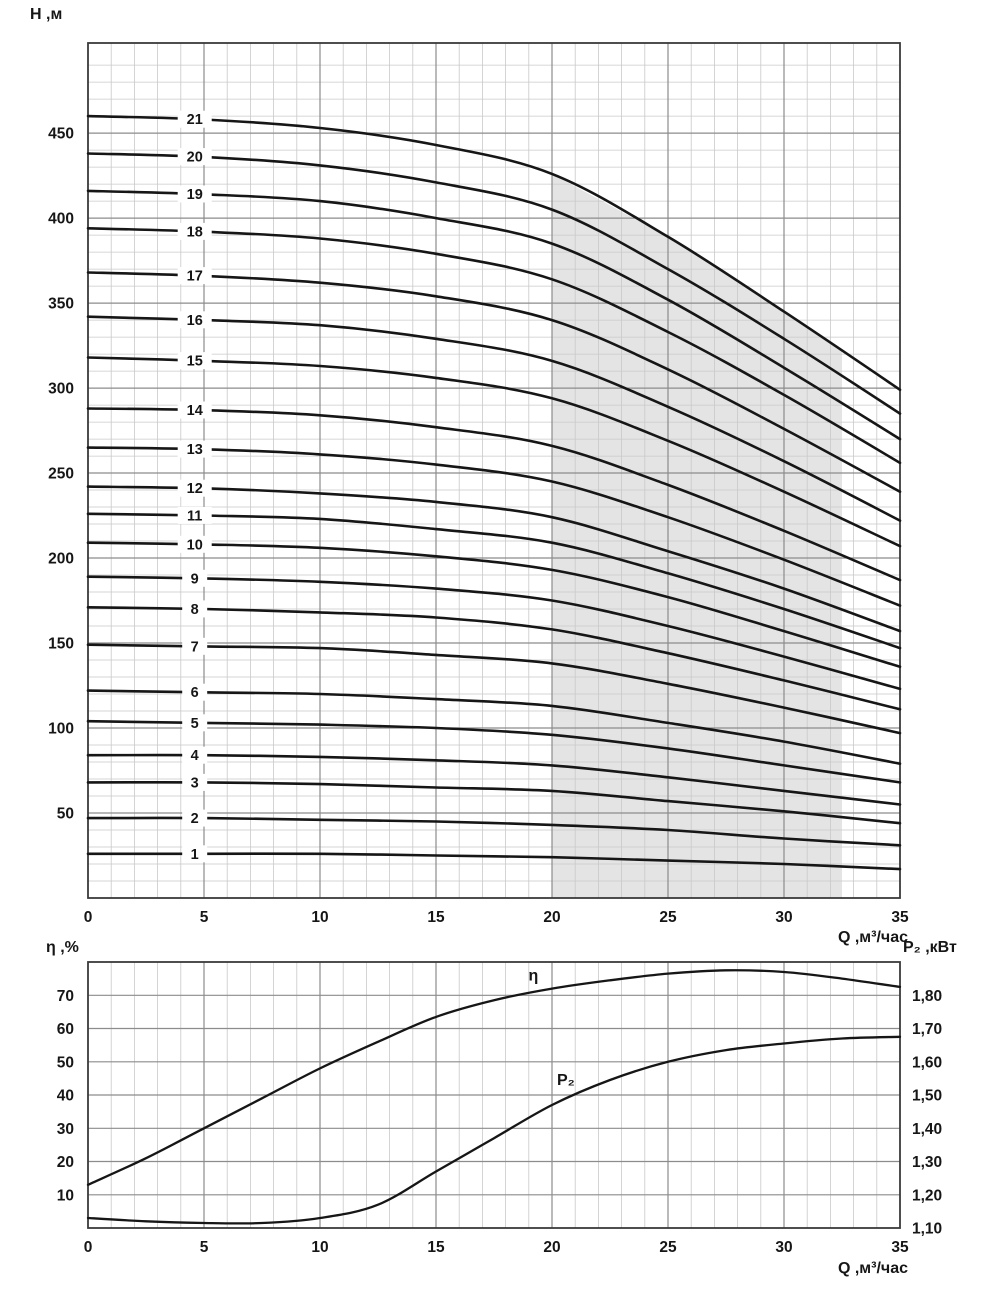 Image resolution: width=1000 pixels, height=1297 pixels. I want to click on curve-label-19: 19, so click(195, 195).